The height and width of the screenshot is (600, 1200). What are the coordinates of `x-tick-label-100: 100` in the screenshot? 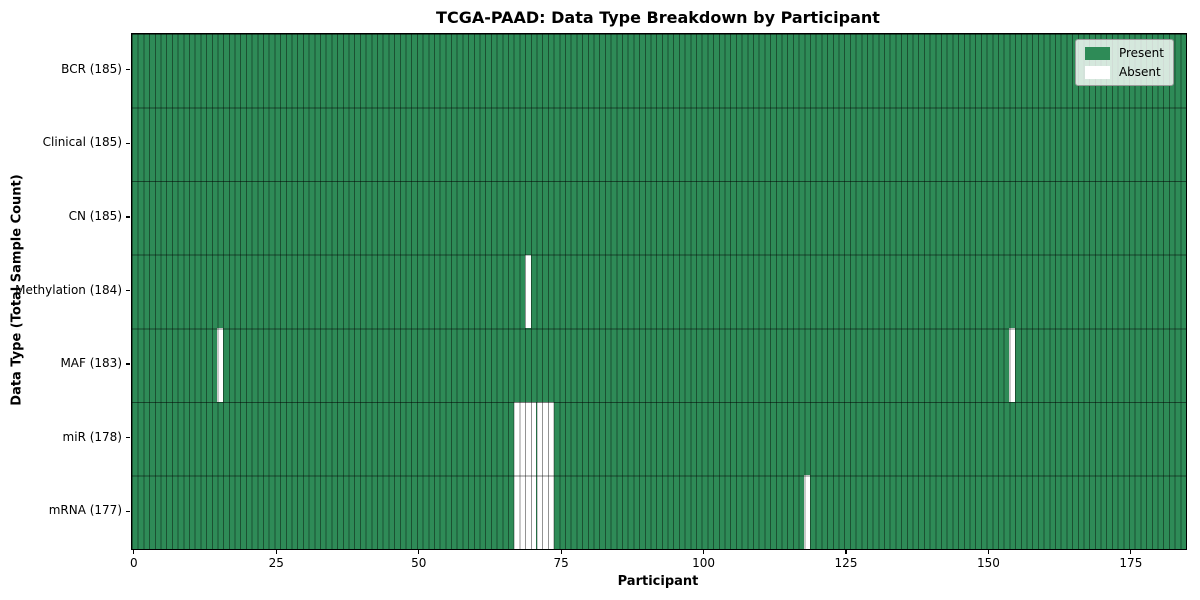 It's located at (704, 563).